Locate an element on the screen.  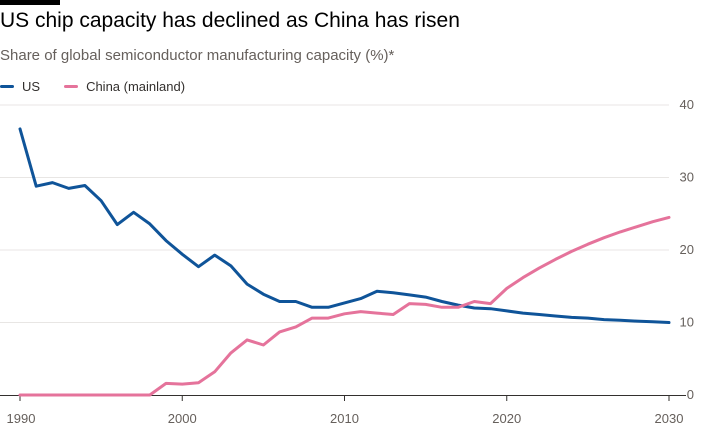
y-tick-label-0: 0 is located at coordinates (690, 394).